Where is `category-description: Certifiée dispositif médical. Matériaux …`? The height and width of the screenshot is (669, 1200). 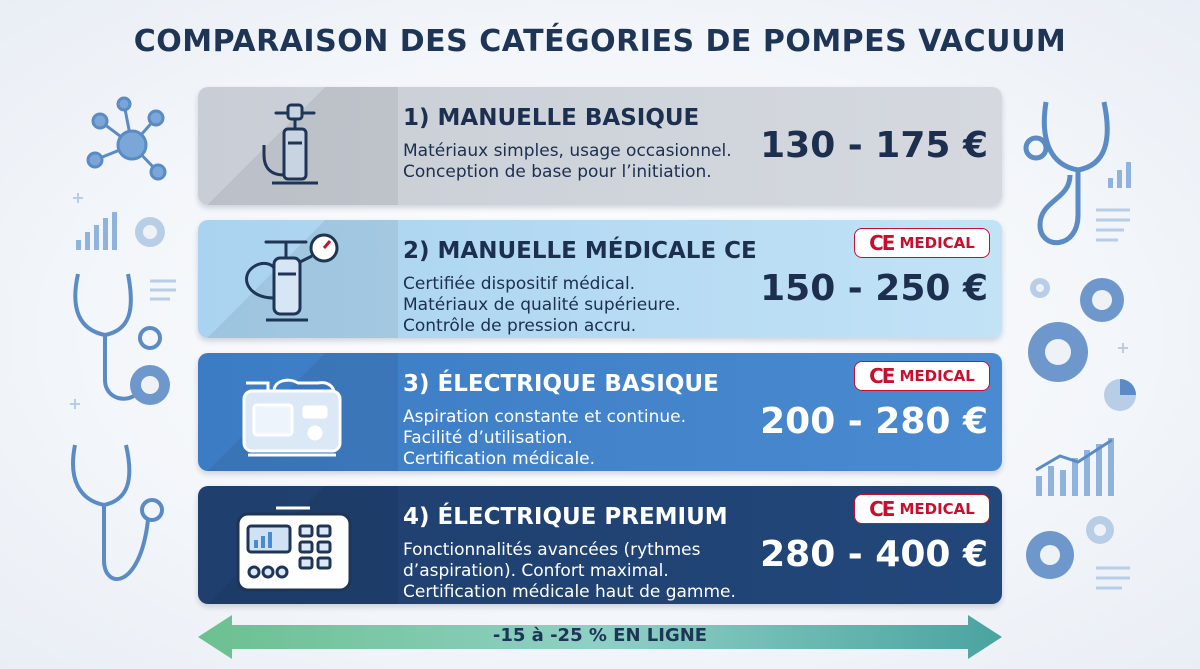
category-description: Certifiée dispositif médical. Matériaux … is located at coordinates (588, 305).